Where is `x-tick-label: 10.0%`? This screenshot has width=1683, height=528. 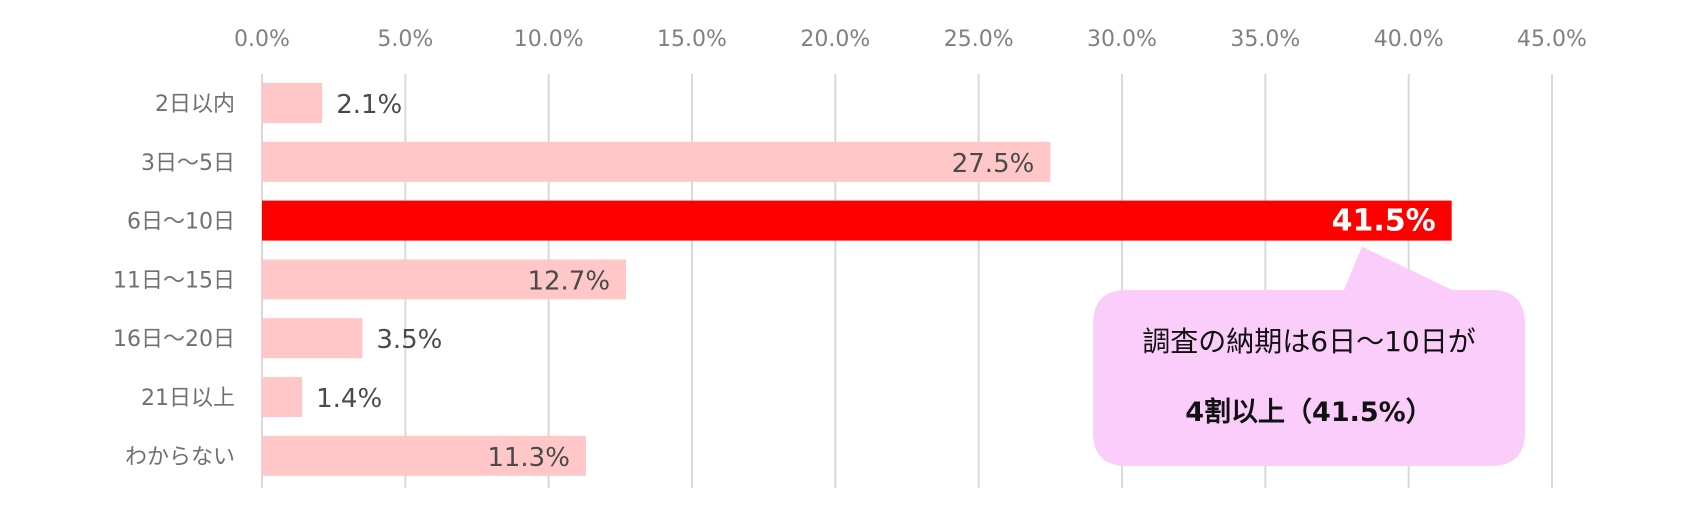
x-tick-label: 10.0% is located at coordinates (549, 39).